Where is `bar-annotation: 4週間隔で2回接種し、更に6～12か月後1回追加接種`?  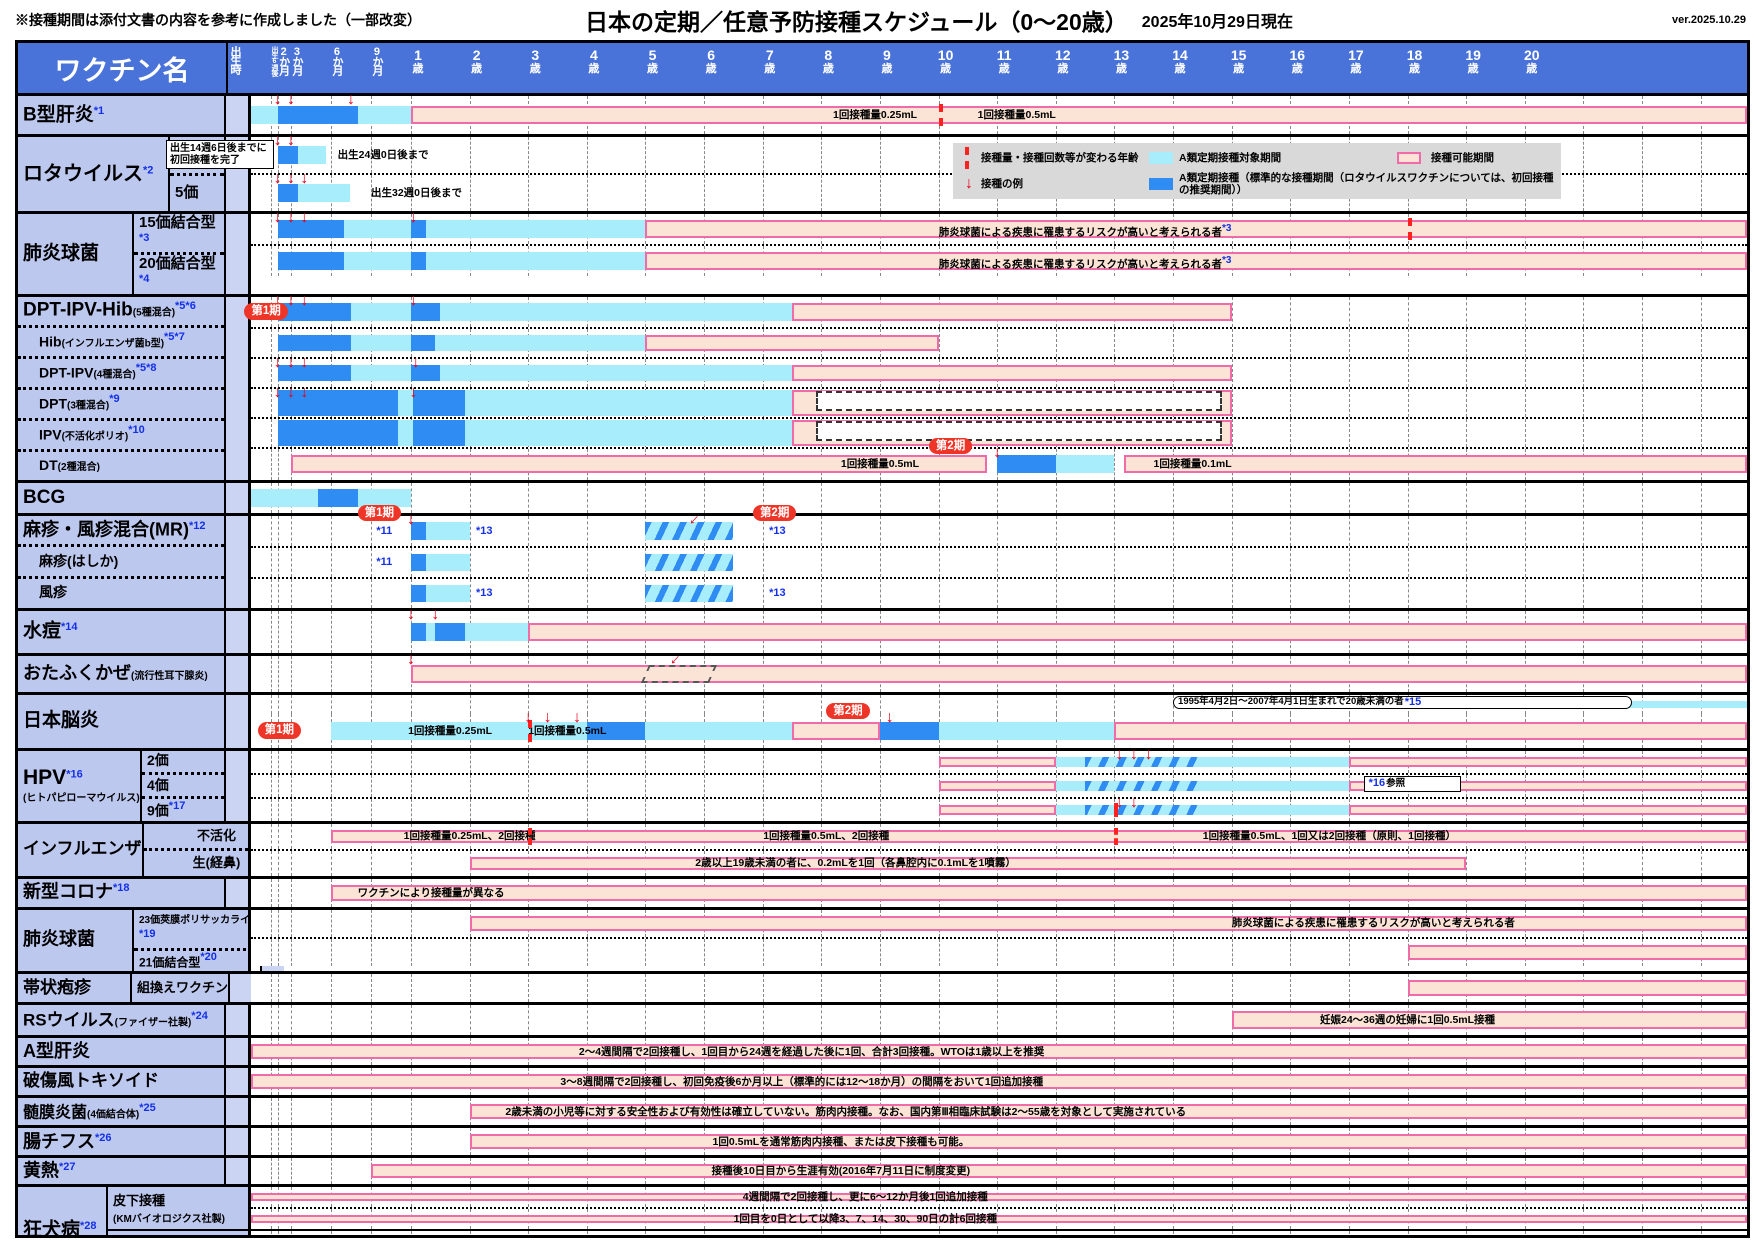
bar-annotation: 4週間隔で2回接種し、更に6～12か月後1回追加接種 is located at coordinates (865, 1197).